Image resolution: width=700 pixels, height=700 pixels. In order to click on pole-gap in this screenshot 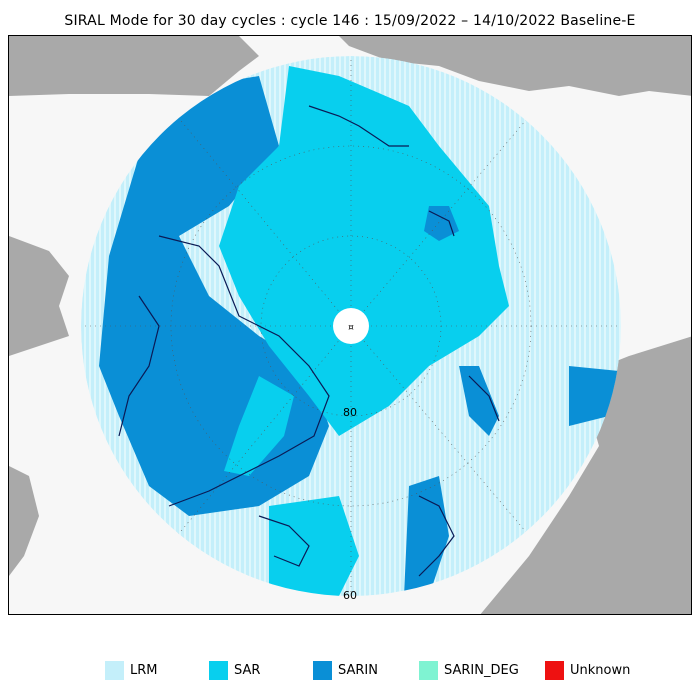, I will do `click(351, 326)`.